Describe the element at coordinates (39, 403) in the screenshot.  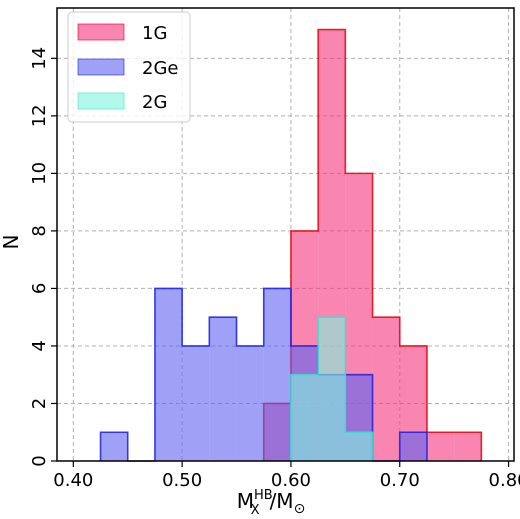
I see `y-tick-label: 2` at that location.